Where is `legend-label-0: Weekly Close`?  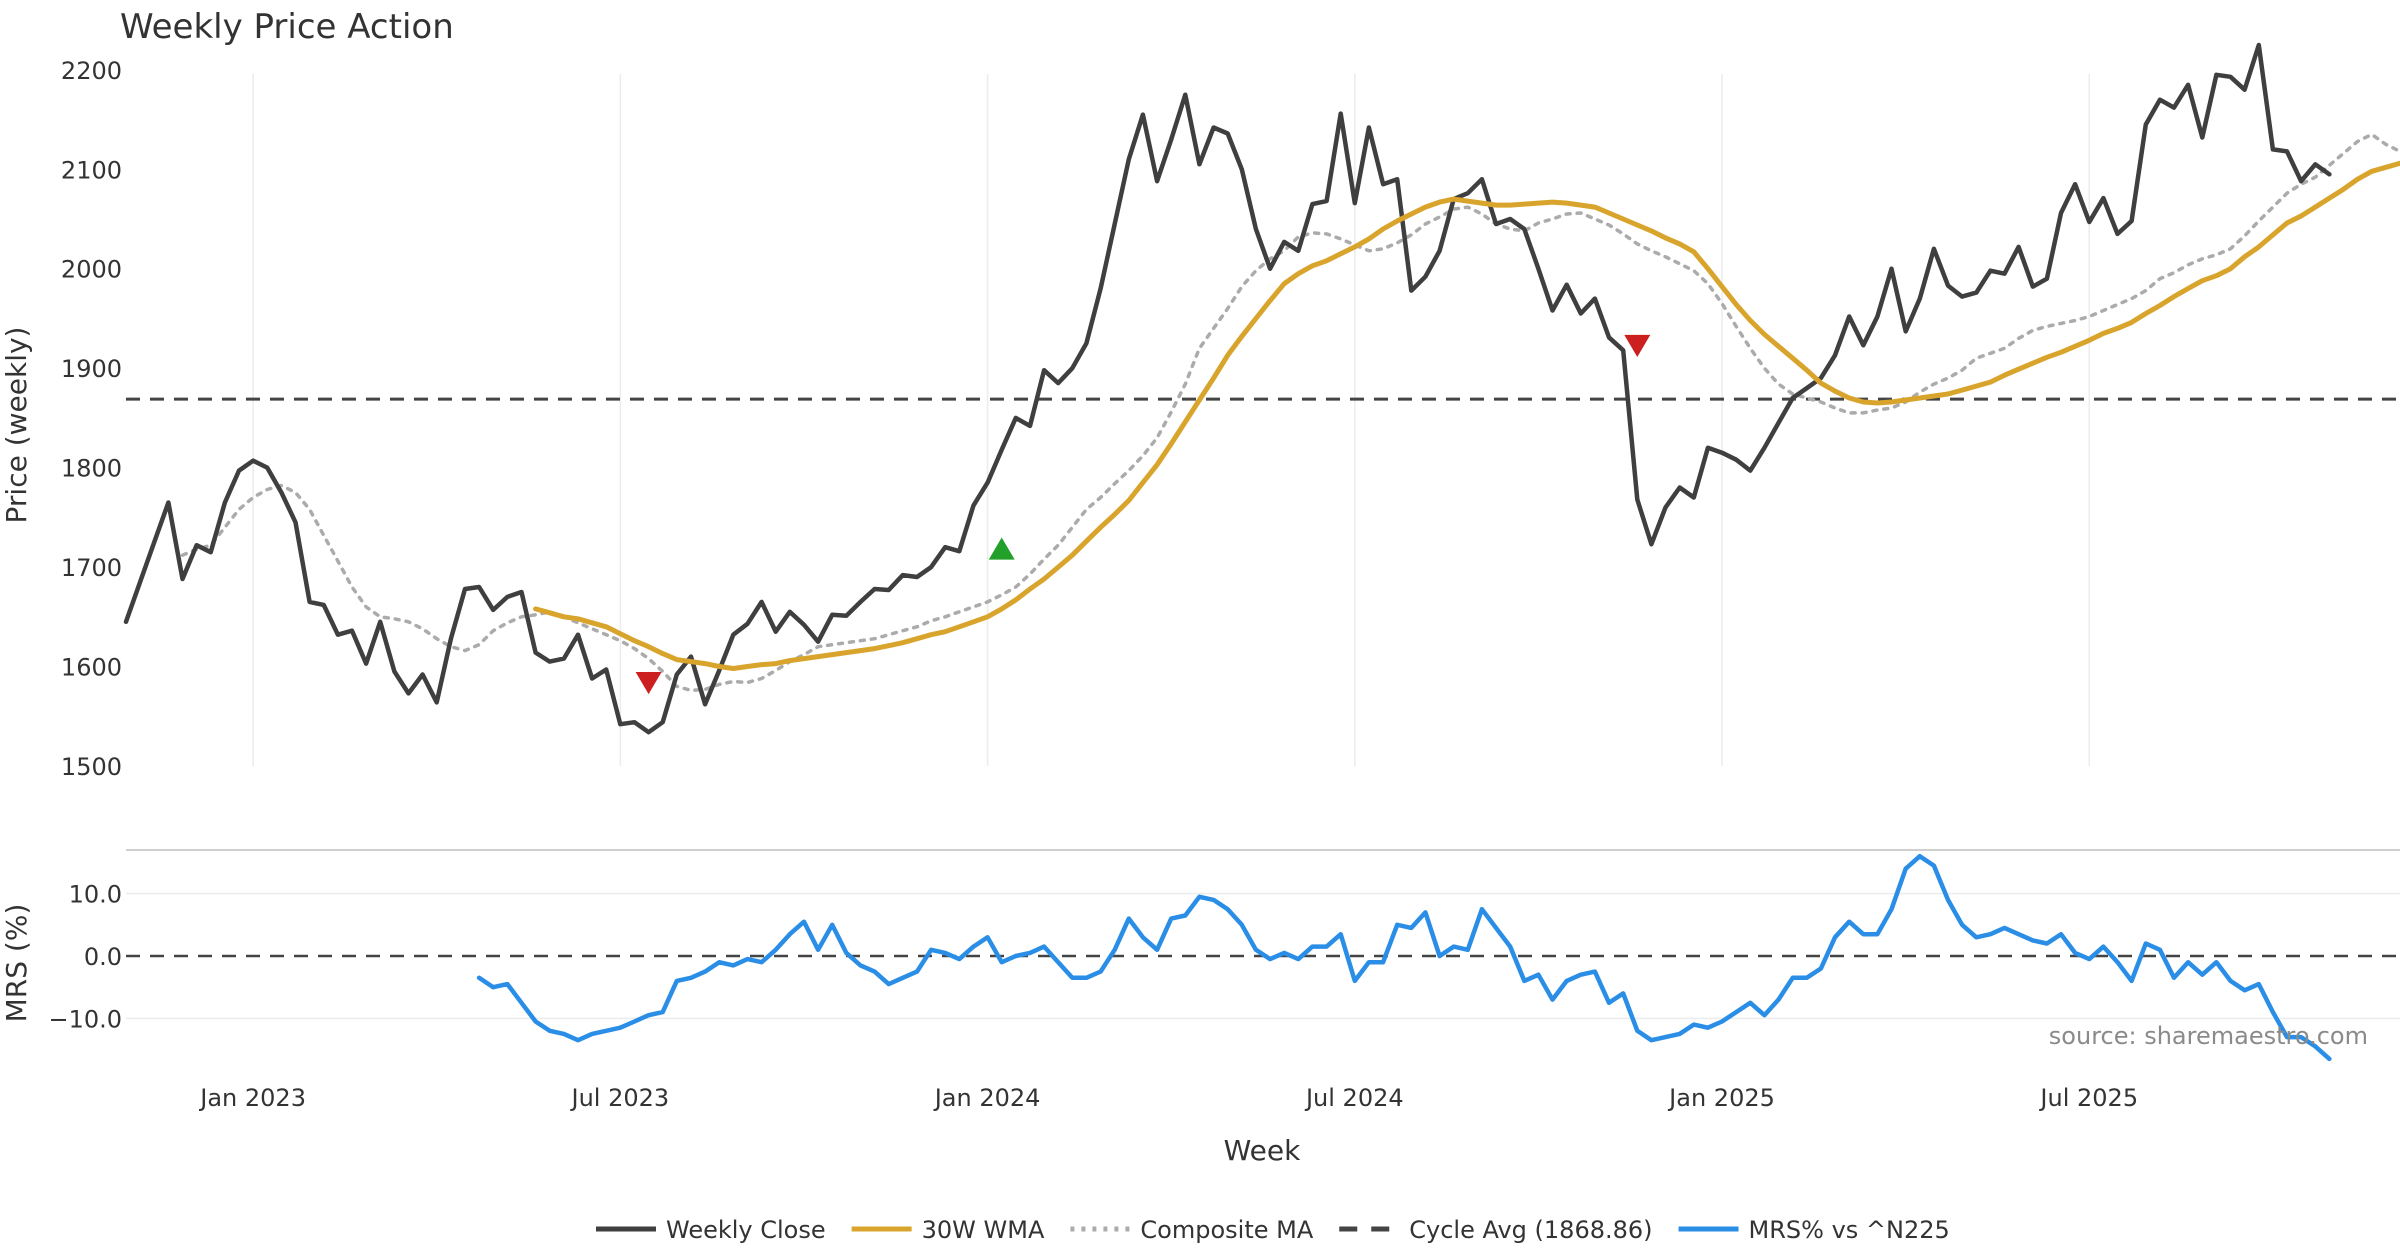
legend-label-0: Weekly Close is located at coordinates (746, 1230).